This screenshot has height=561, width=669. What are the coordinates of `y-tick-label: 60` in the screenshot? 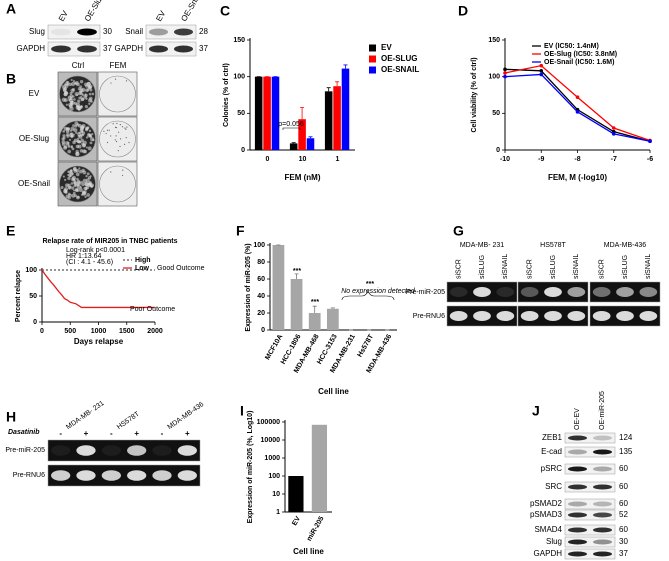 It's located at (261, 279).